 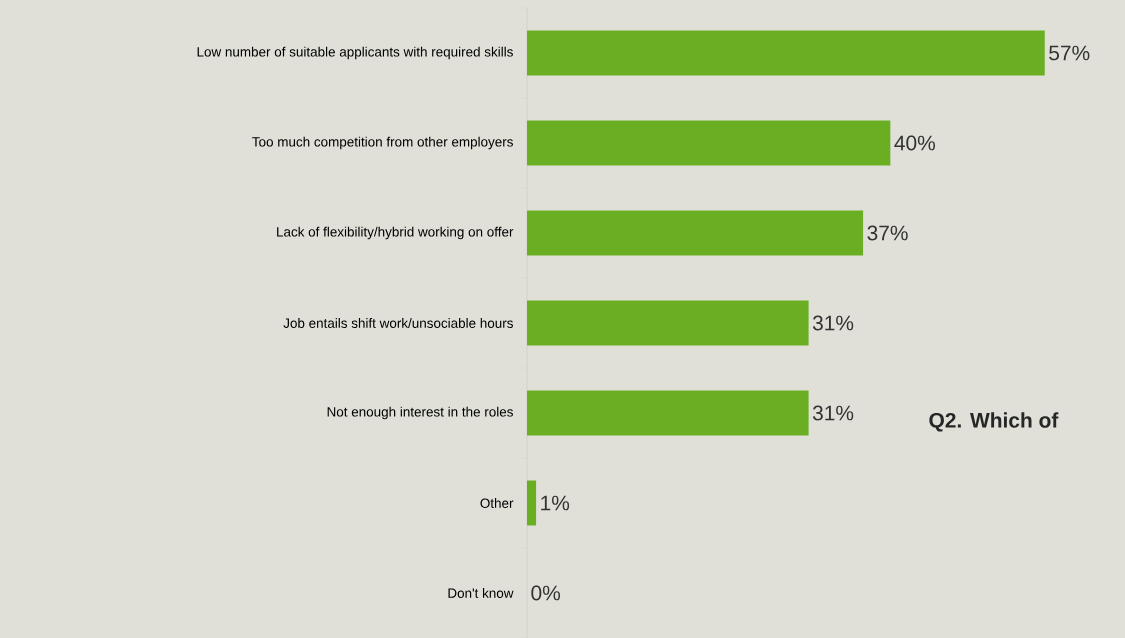 I want to click on data-label: 0%, so click(x=546, y=593).